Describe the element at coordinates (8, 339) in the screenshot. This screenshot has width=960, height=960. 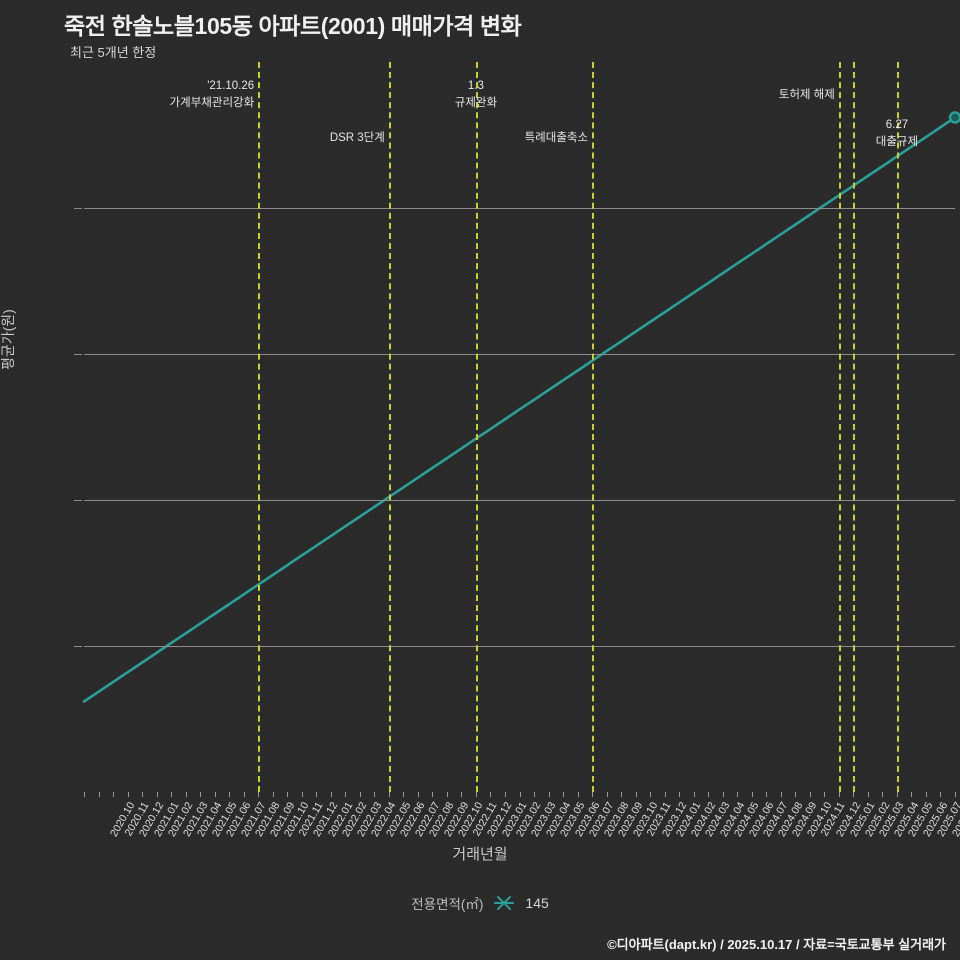
I see `y-axis-title: 평균가(원)` at that location.